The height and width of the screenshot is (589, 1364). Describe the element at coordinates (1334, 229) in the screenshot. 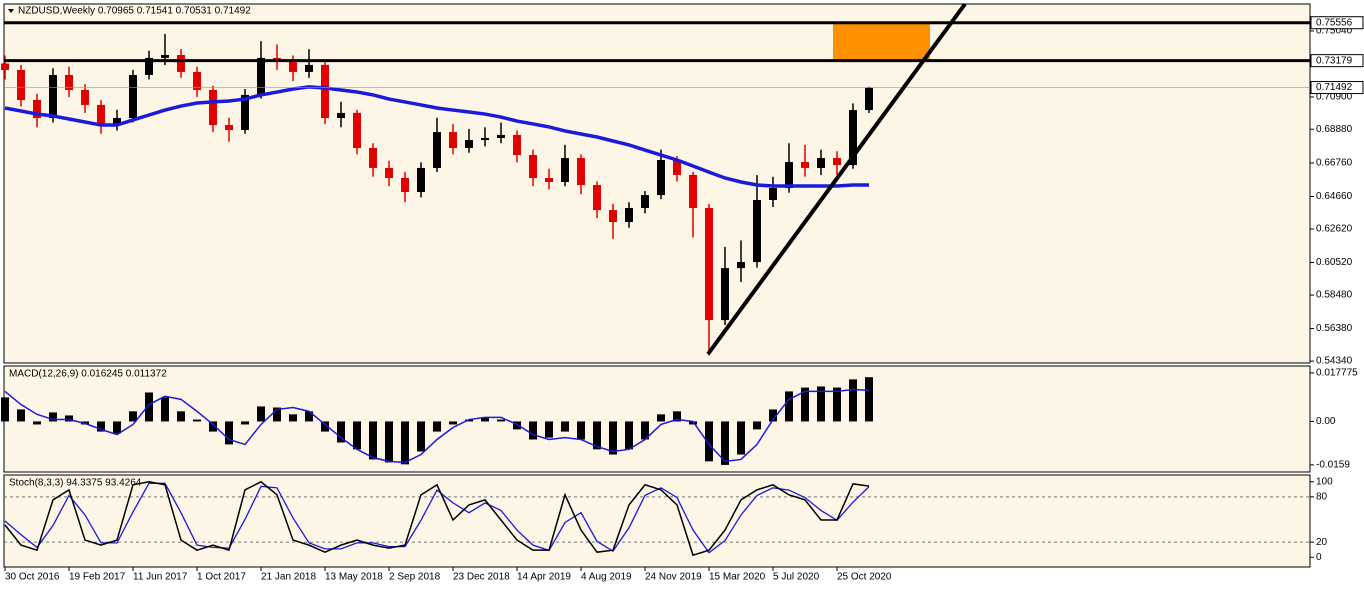

I see `y-tick-label: 0.62620` at that location.